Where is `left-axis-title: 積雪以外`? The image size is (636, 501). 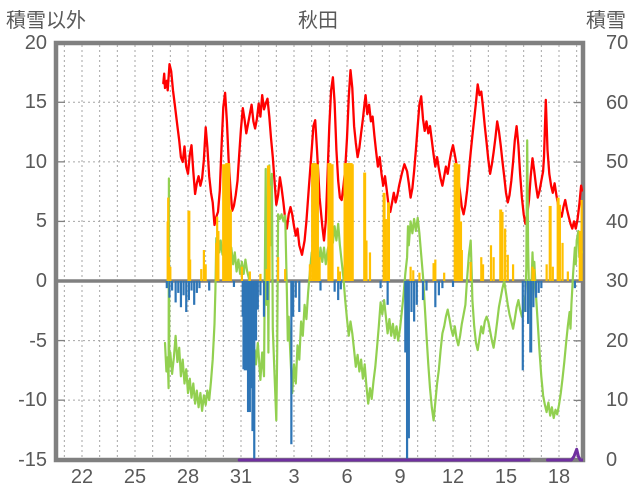 left-axis-title: 積雪以外 is located at coordinates (46, 21).